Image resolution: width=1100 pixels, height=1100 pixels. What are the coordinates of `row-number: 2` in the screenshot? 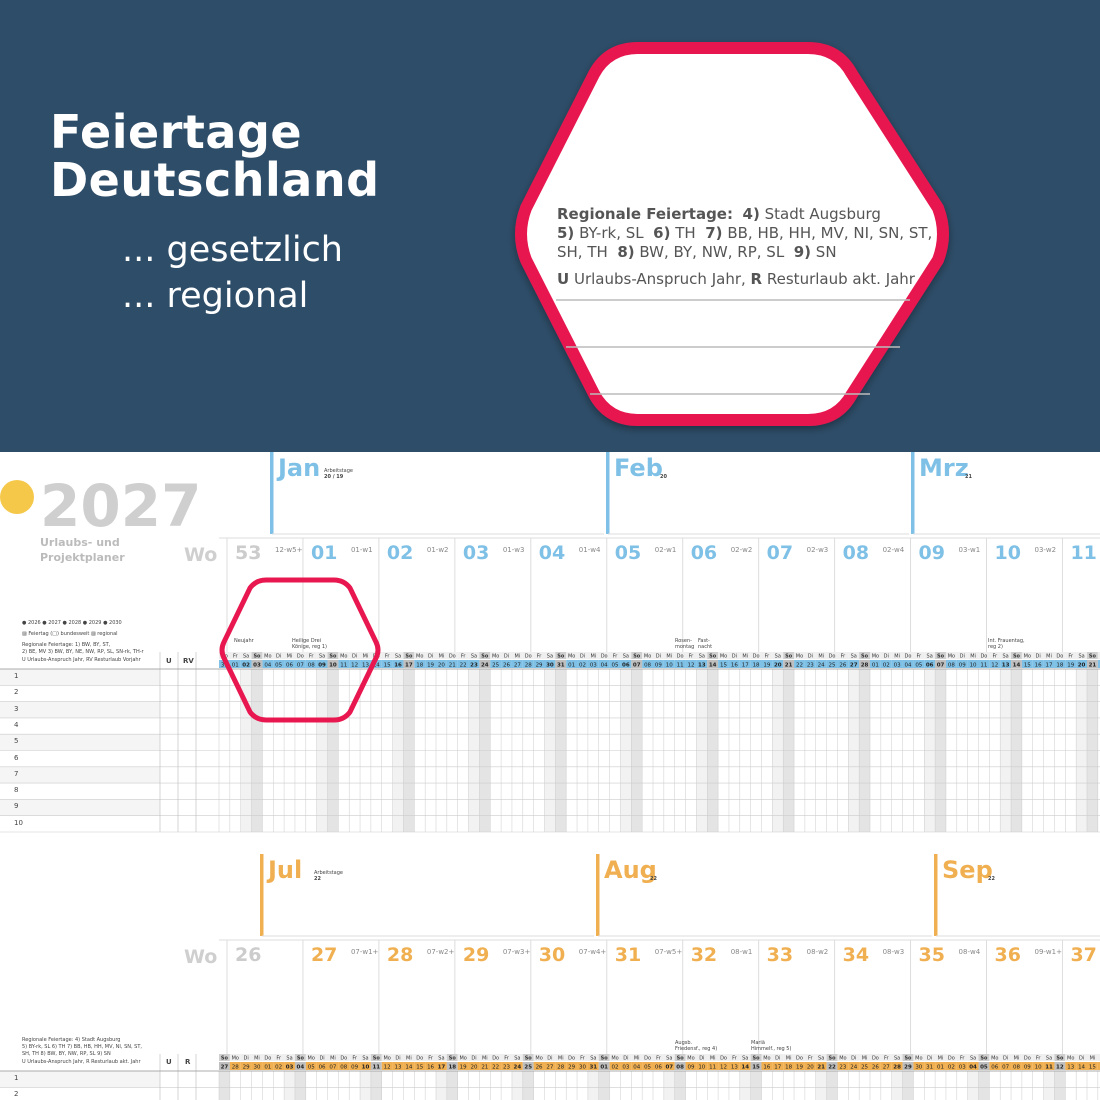 It's located at (16, 692).